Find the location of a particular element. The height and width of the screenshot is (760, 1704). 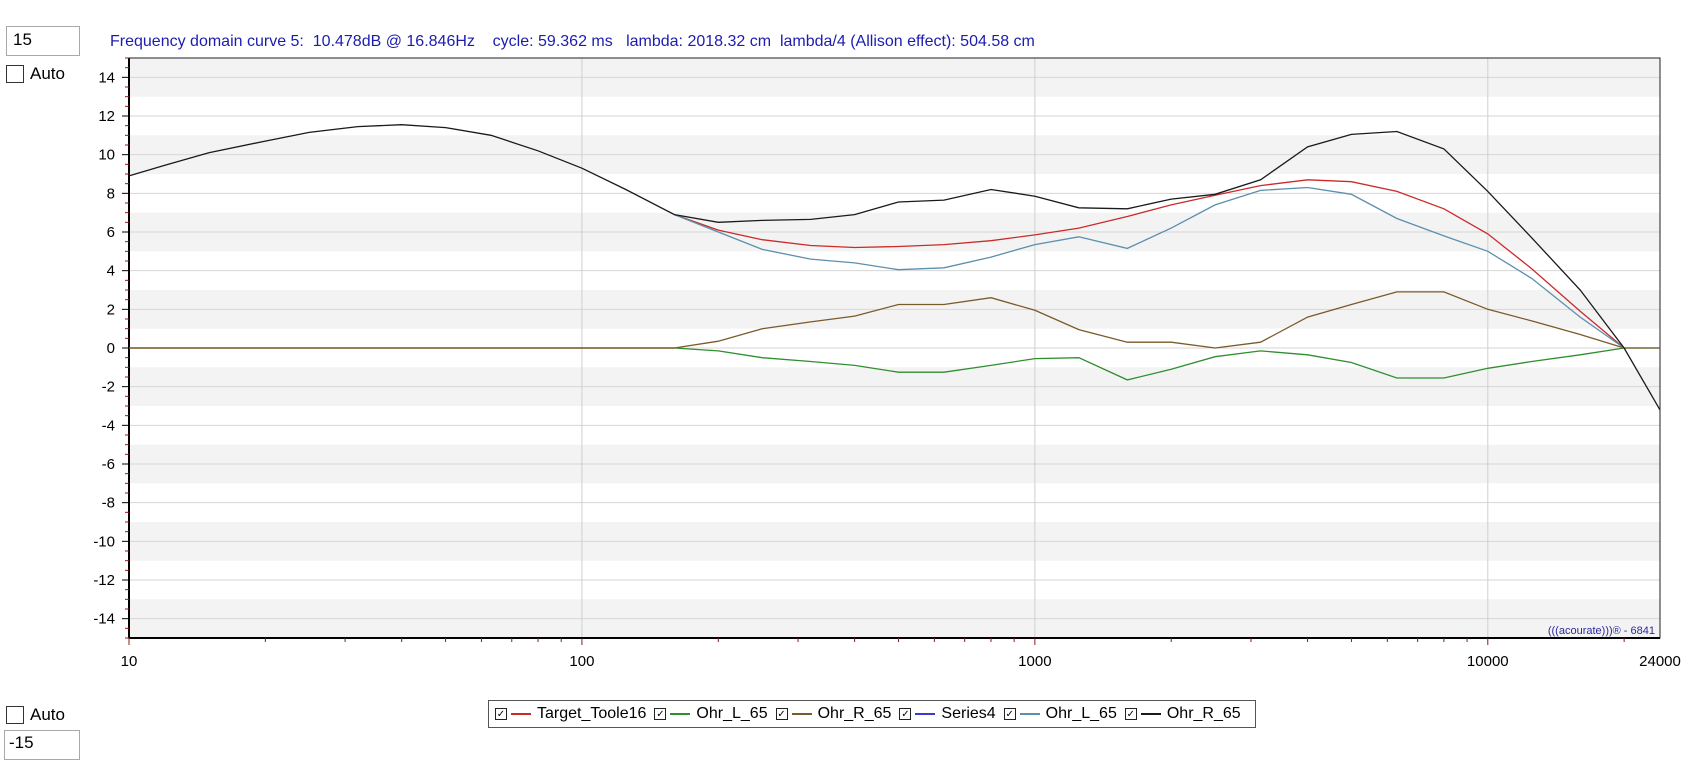

y-tick-label: -4 is located at coordinates (108, 425).